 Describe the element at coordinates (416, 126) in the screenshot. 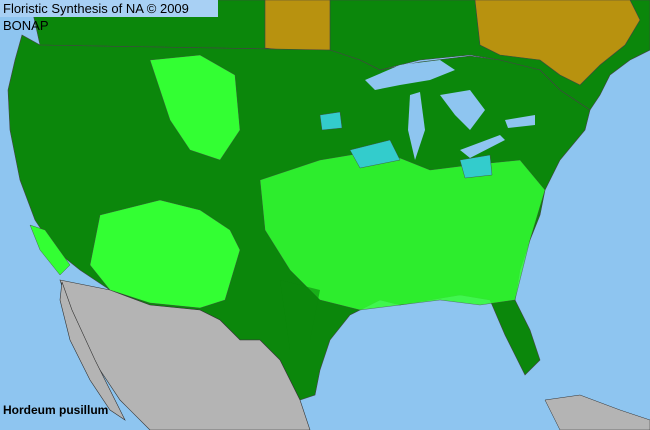

I see `lake-michigan` at that location.